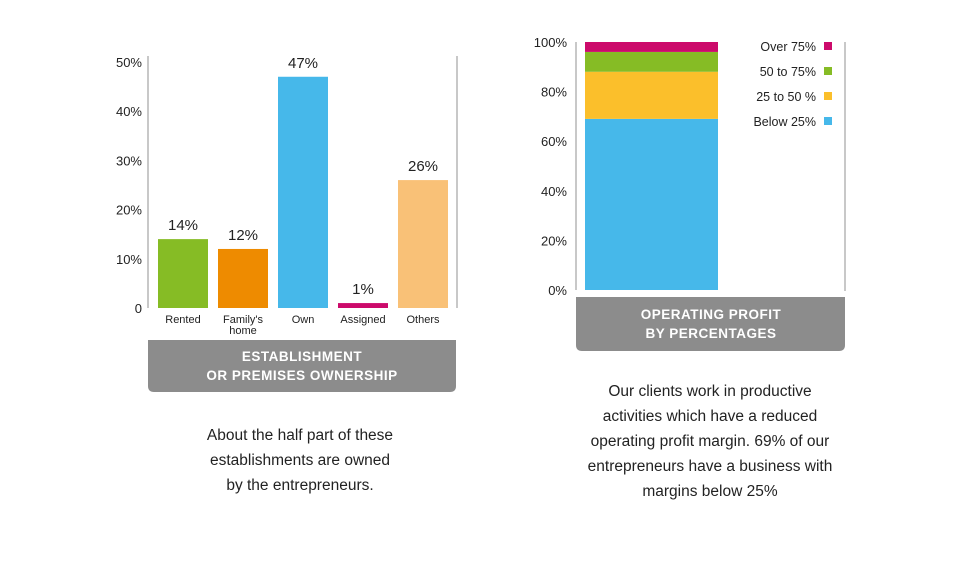 This screenshot has width=960, height=578. I want to click on category-label: Rented, so click(182, 320).